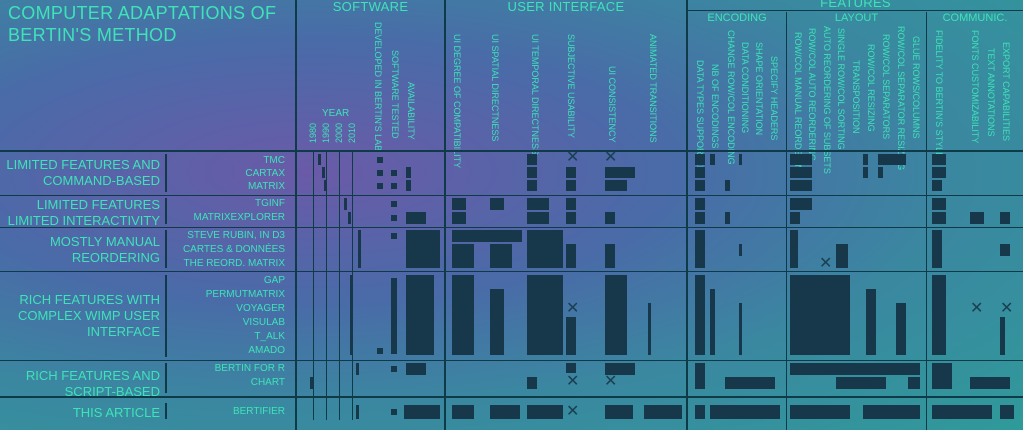 The image size is (1023, 430). What do you see at coordinates (727, 185) in the screenshot?
I see `cell-matrix-change-encoding` at bounding box center [727, 185].